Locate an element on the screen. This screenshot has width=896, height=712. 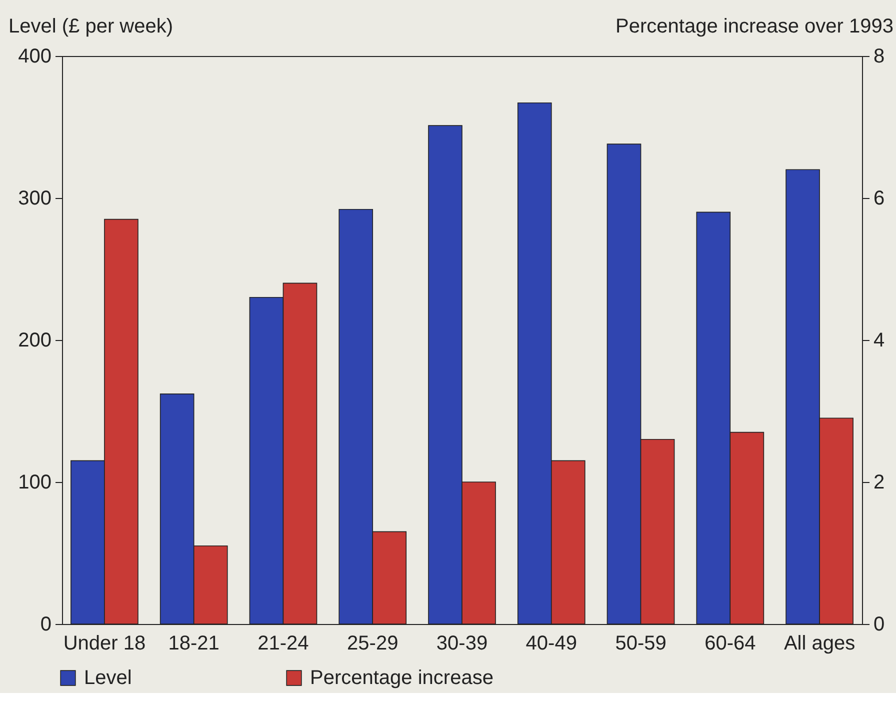
y-tick-label: 0 is located at coordinates (46, 625).